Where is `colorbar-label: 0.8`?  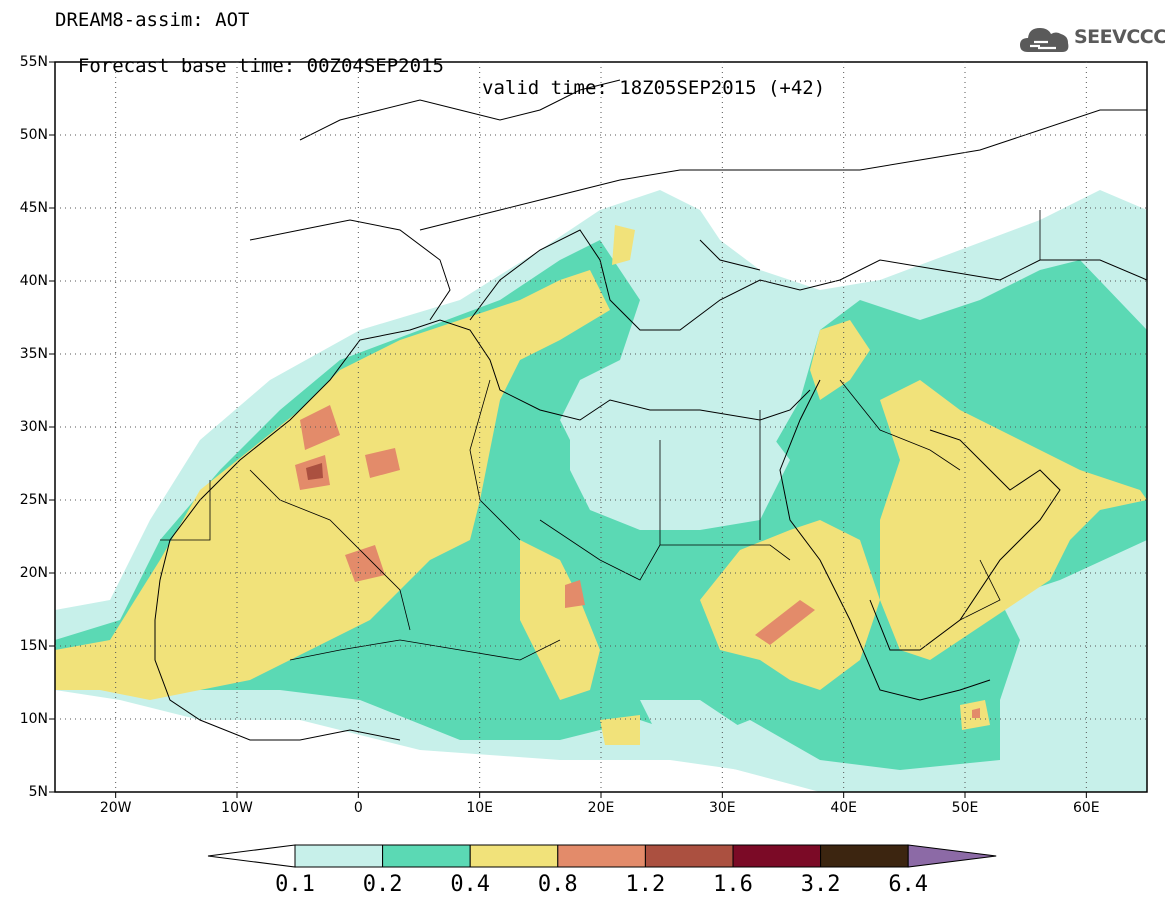 colorbar-label: 0.8 is located at coordinates (557, 884).